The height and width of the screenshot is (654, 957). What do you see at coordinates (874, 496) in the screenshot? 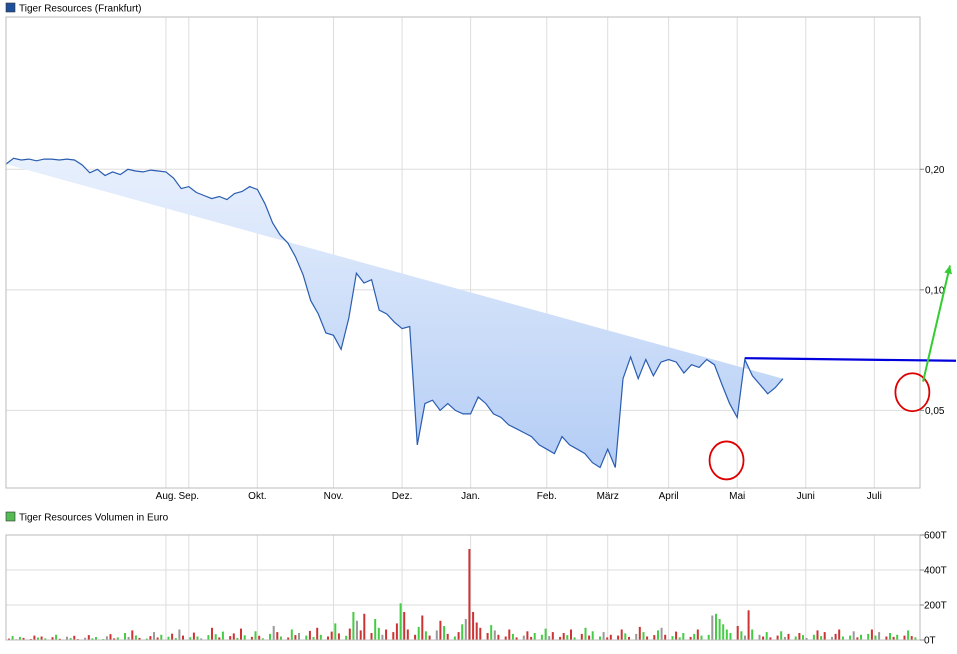
I see `price-x-tick-label: Juli` at bounding box center [874, 496].